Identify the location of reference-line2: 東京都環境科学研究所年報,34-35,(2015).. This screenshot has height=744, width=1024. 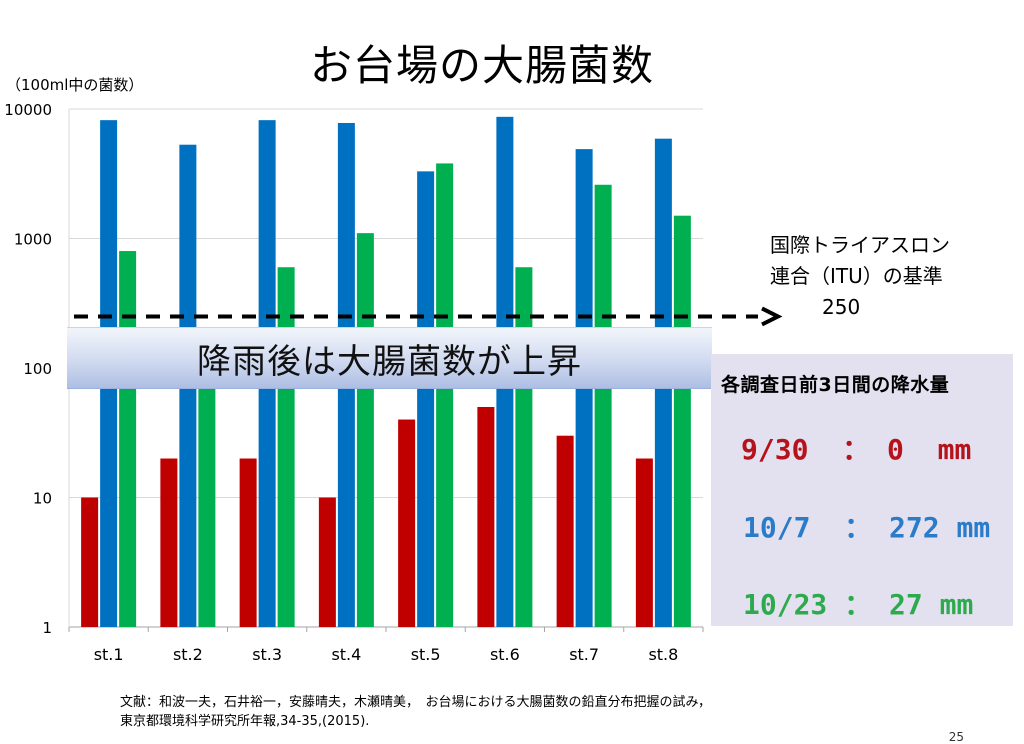
(245, 721).